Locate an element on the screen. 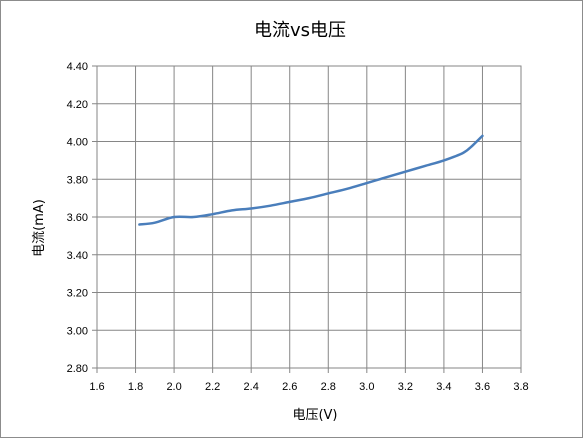 This screenshot has height=438, width=583. y-tick-label: 2.80 is located at coordinates (77, 369).